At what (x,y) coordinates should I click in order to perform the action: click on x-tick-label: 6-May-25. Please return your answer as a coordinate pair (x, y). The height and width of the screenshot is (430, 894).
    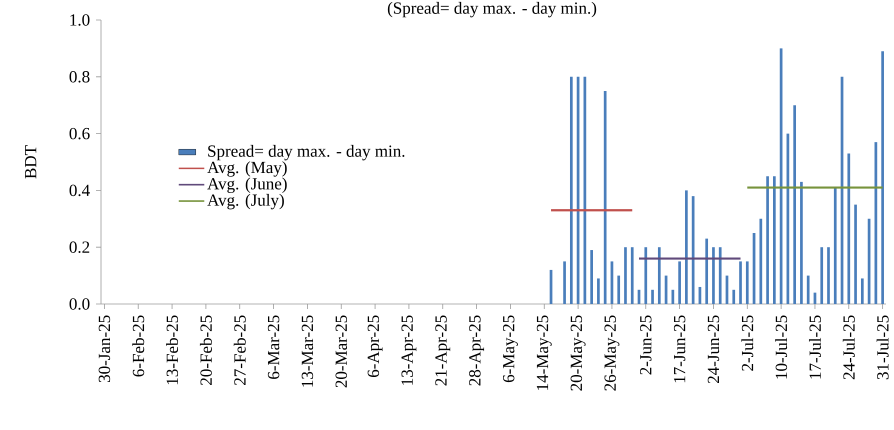
    Looking at the image, I should click on (510, 349).